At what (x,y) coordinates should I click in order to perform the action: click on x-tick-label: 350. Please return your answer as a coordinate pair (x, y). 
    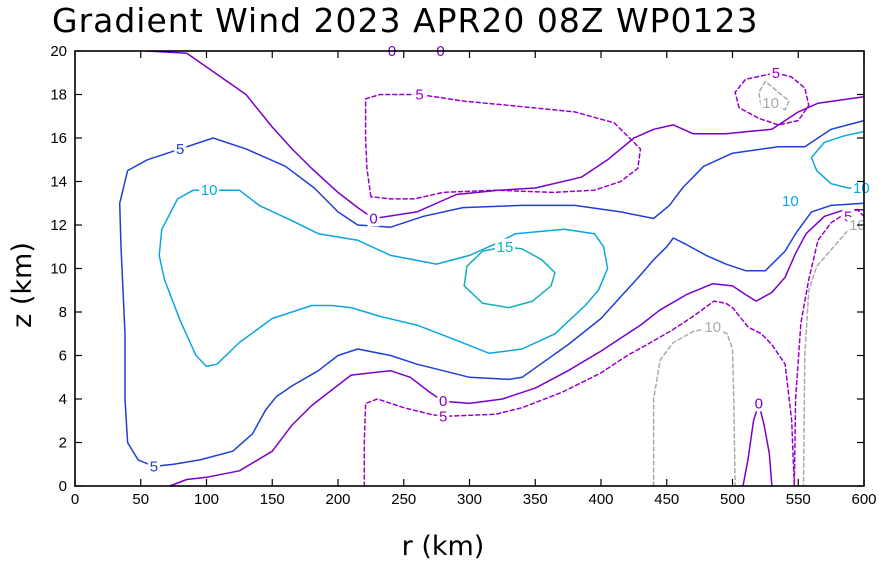
    Looking at the image, I should click on (535, 499).